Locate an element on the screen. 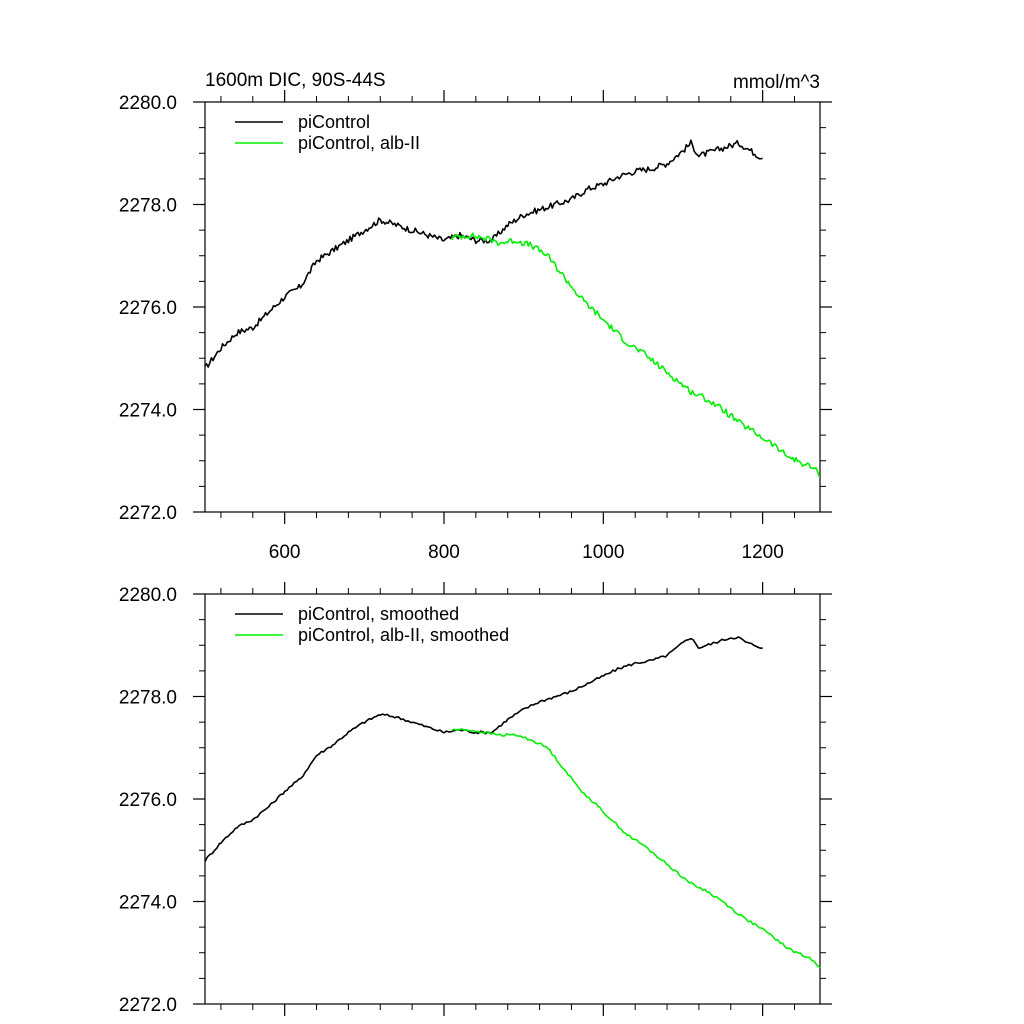 This screenshot has height=1024, width=1024. chart-title: 1600m DIC, 90S-44S is located at coordinates (295, 80).